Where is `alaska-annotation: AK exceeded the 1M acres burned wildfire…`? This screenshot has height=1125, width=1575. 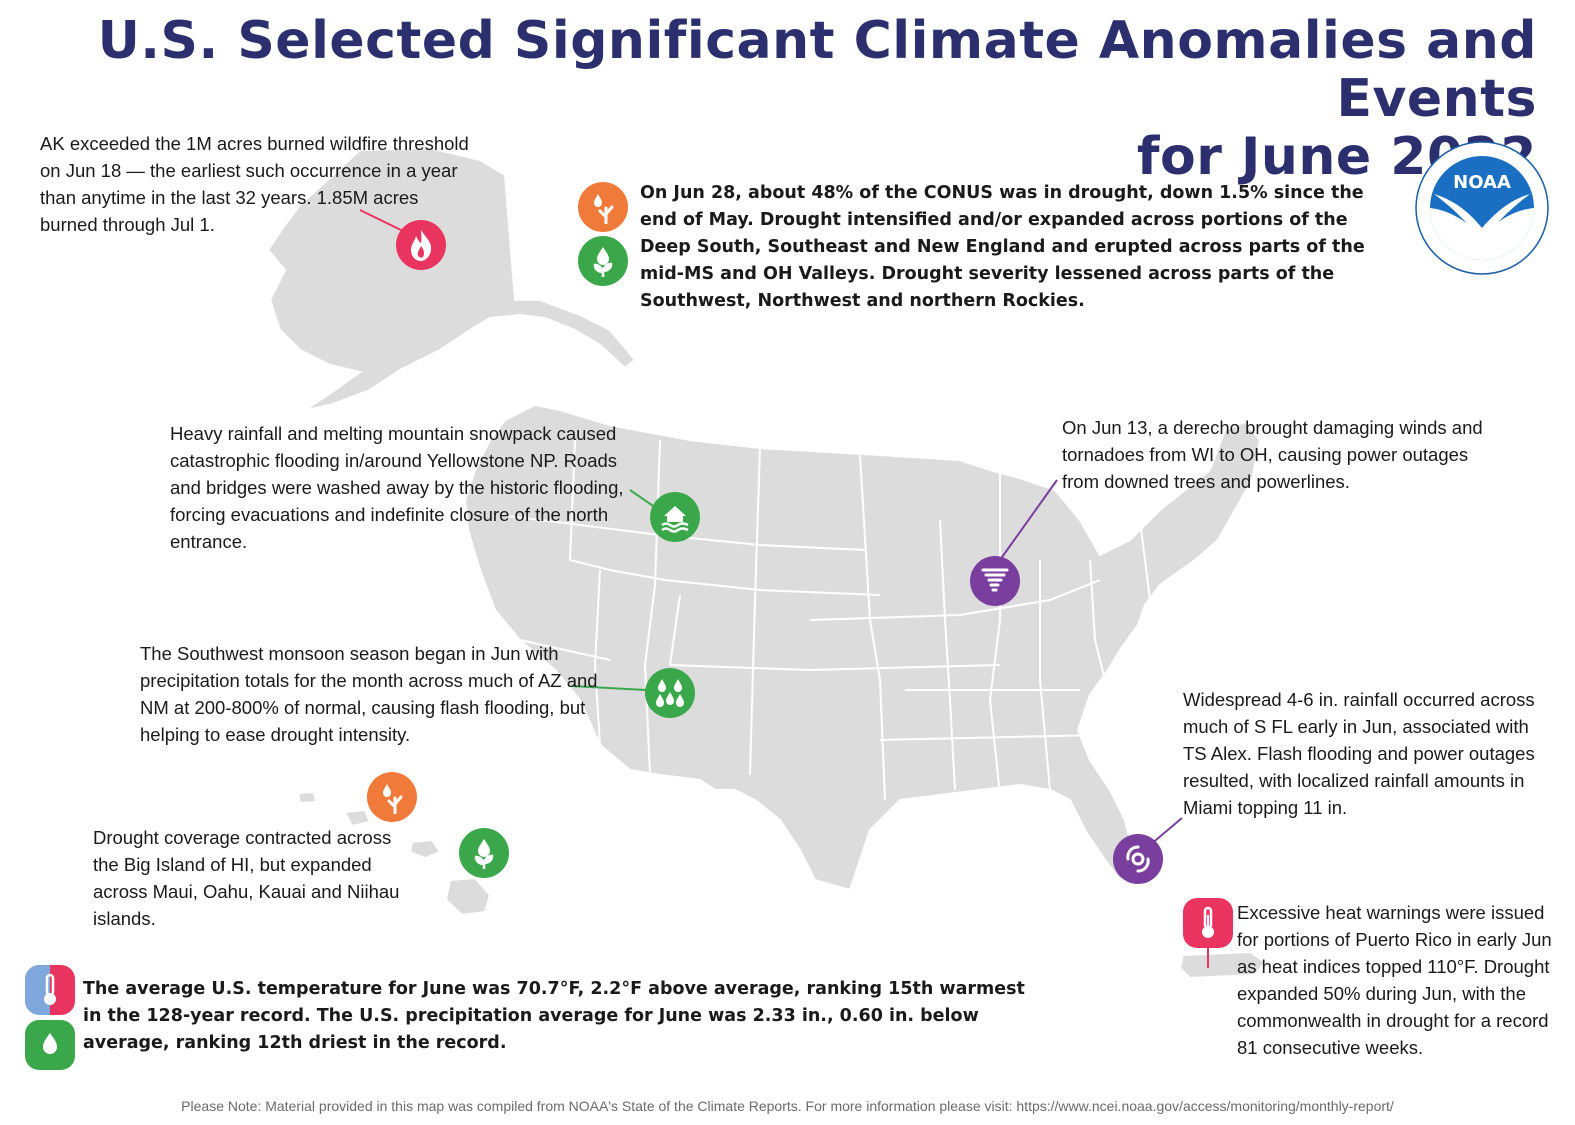
alaska-annotation: AK exceeded the 1M acres burned wildfire… is located at coordinates (254, 184).